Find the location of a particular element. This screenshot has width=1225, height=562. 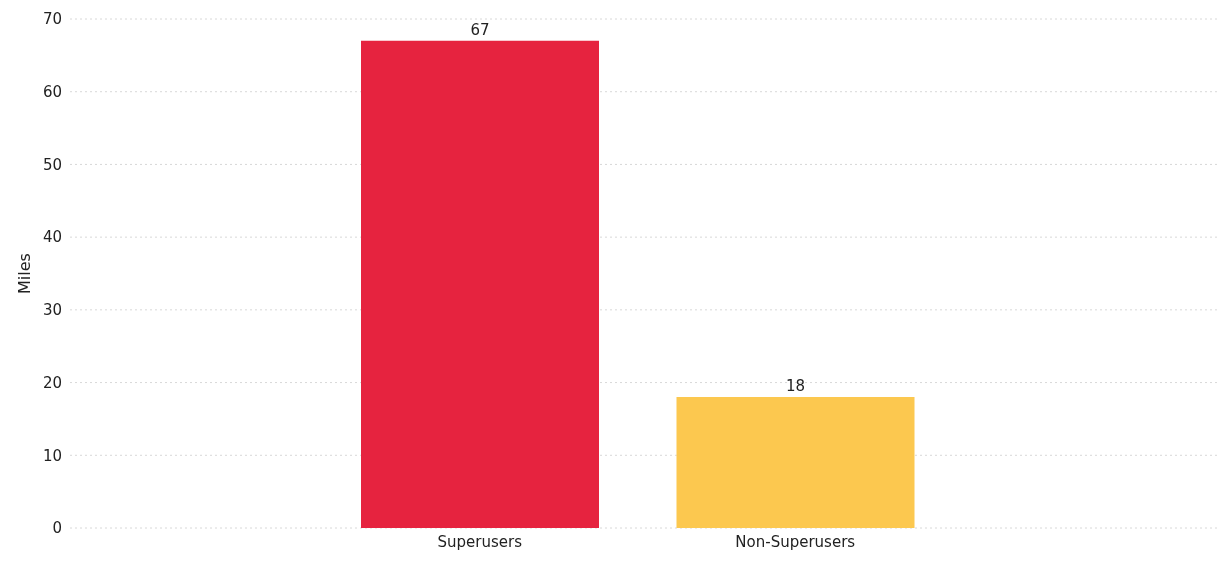

x-tick-label: Non-Superusers is located at coordinates (795, 541).